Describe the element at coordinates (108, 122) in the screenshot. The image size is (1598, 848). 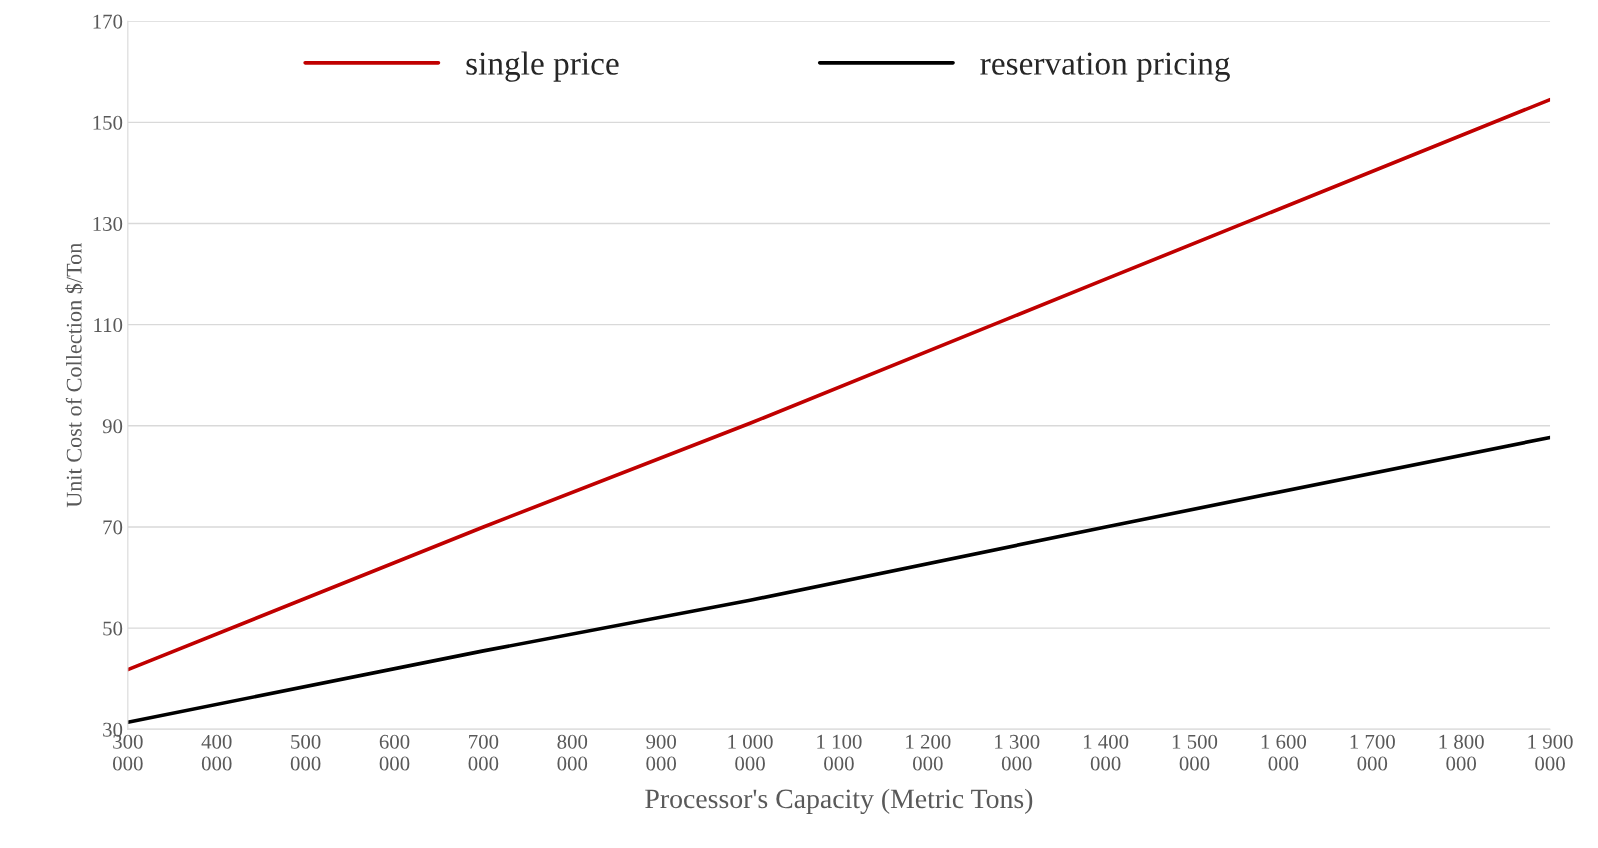
I see `y-tick-label: 150` at that location.